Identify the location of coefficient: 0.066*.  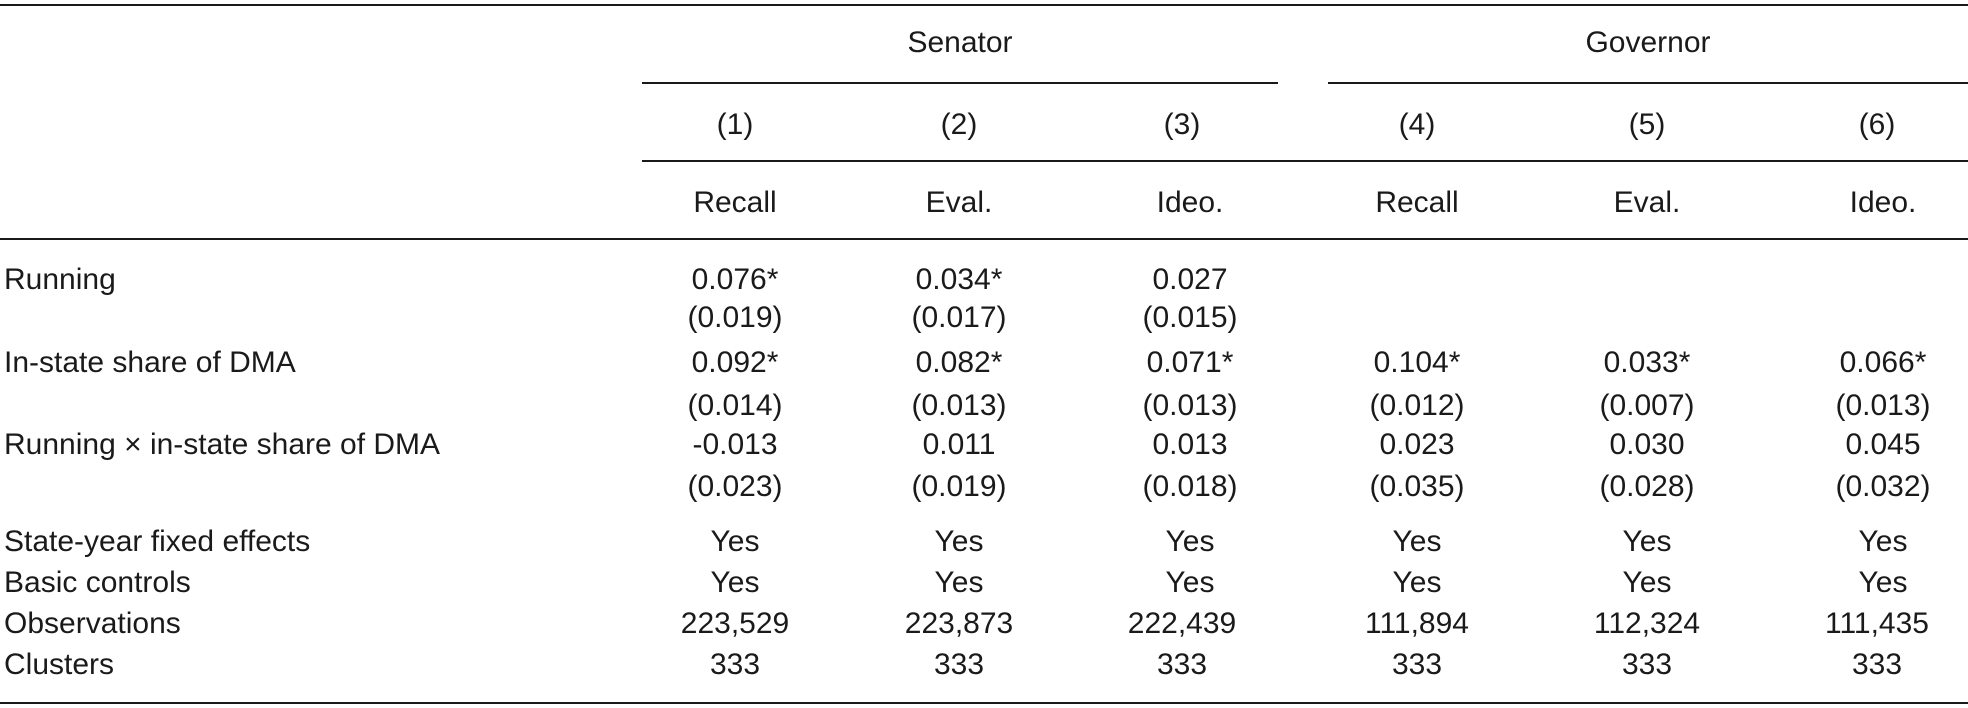
(1883, 362).